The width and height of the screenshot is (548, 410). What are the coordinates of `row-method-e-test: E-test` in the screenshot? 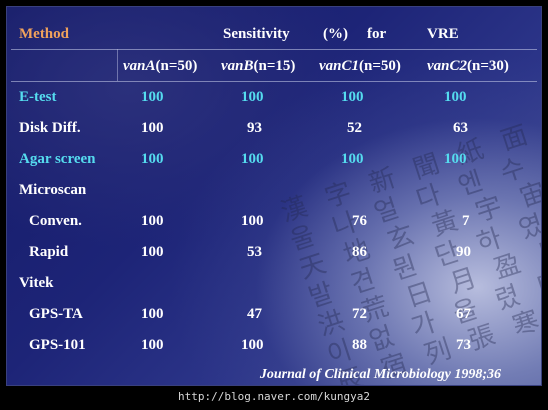 It's located at (38, 97).